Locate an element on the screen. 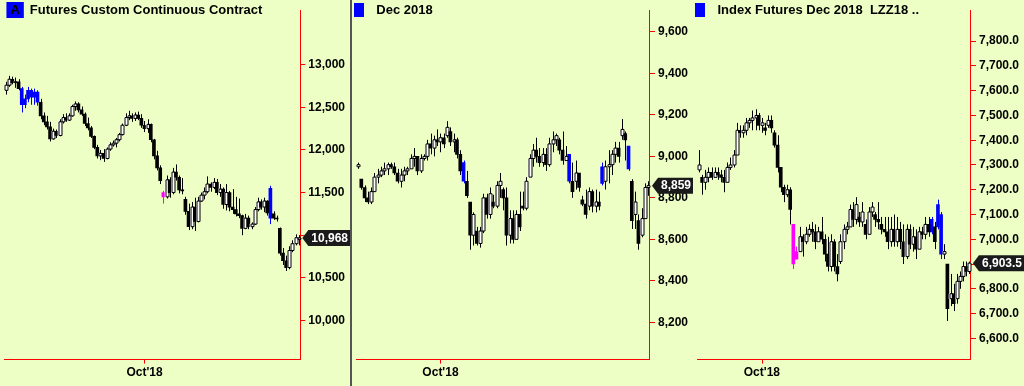  y-tick-label: 7,400.0 is located at coordinates (999, 139).